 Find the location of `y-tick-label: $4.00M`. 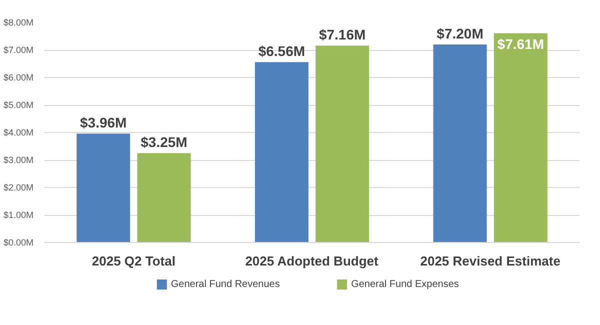

y-tick-label: $4.00M is located at coordinates (18, 133).